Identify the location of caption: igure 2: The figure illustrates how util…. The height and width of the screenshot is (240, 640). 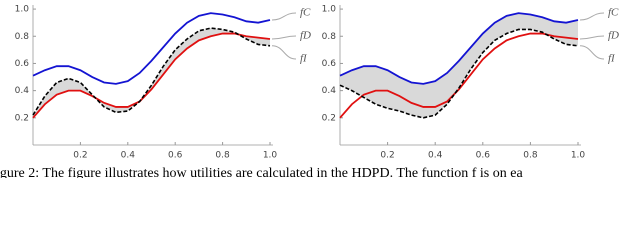
(261, 172).